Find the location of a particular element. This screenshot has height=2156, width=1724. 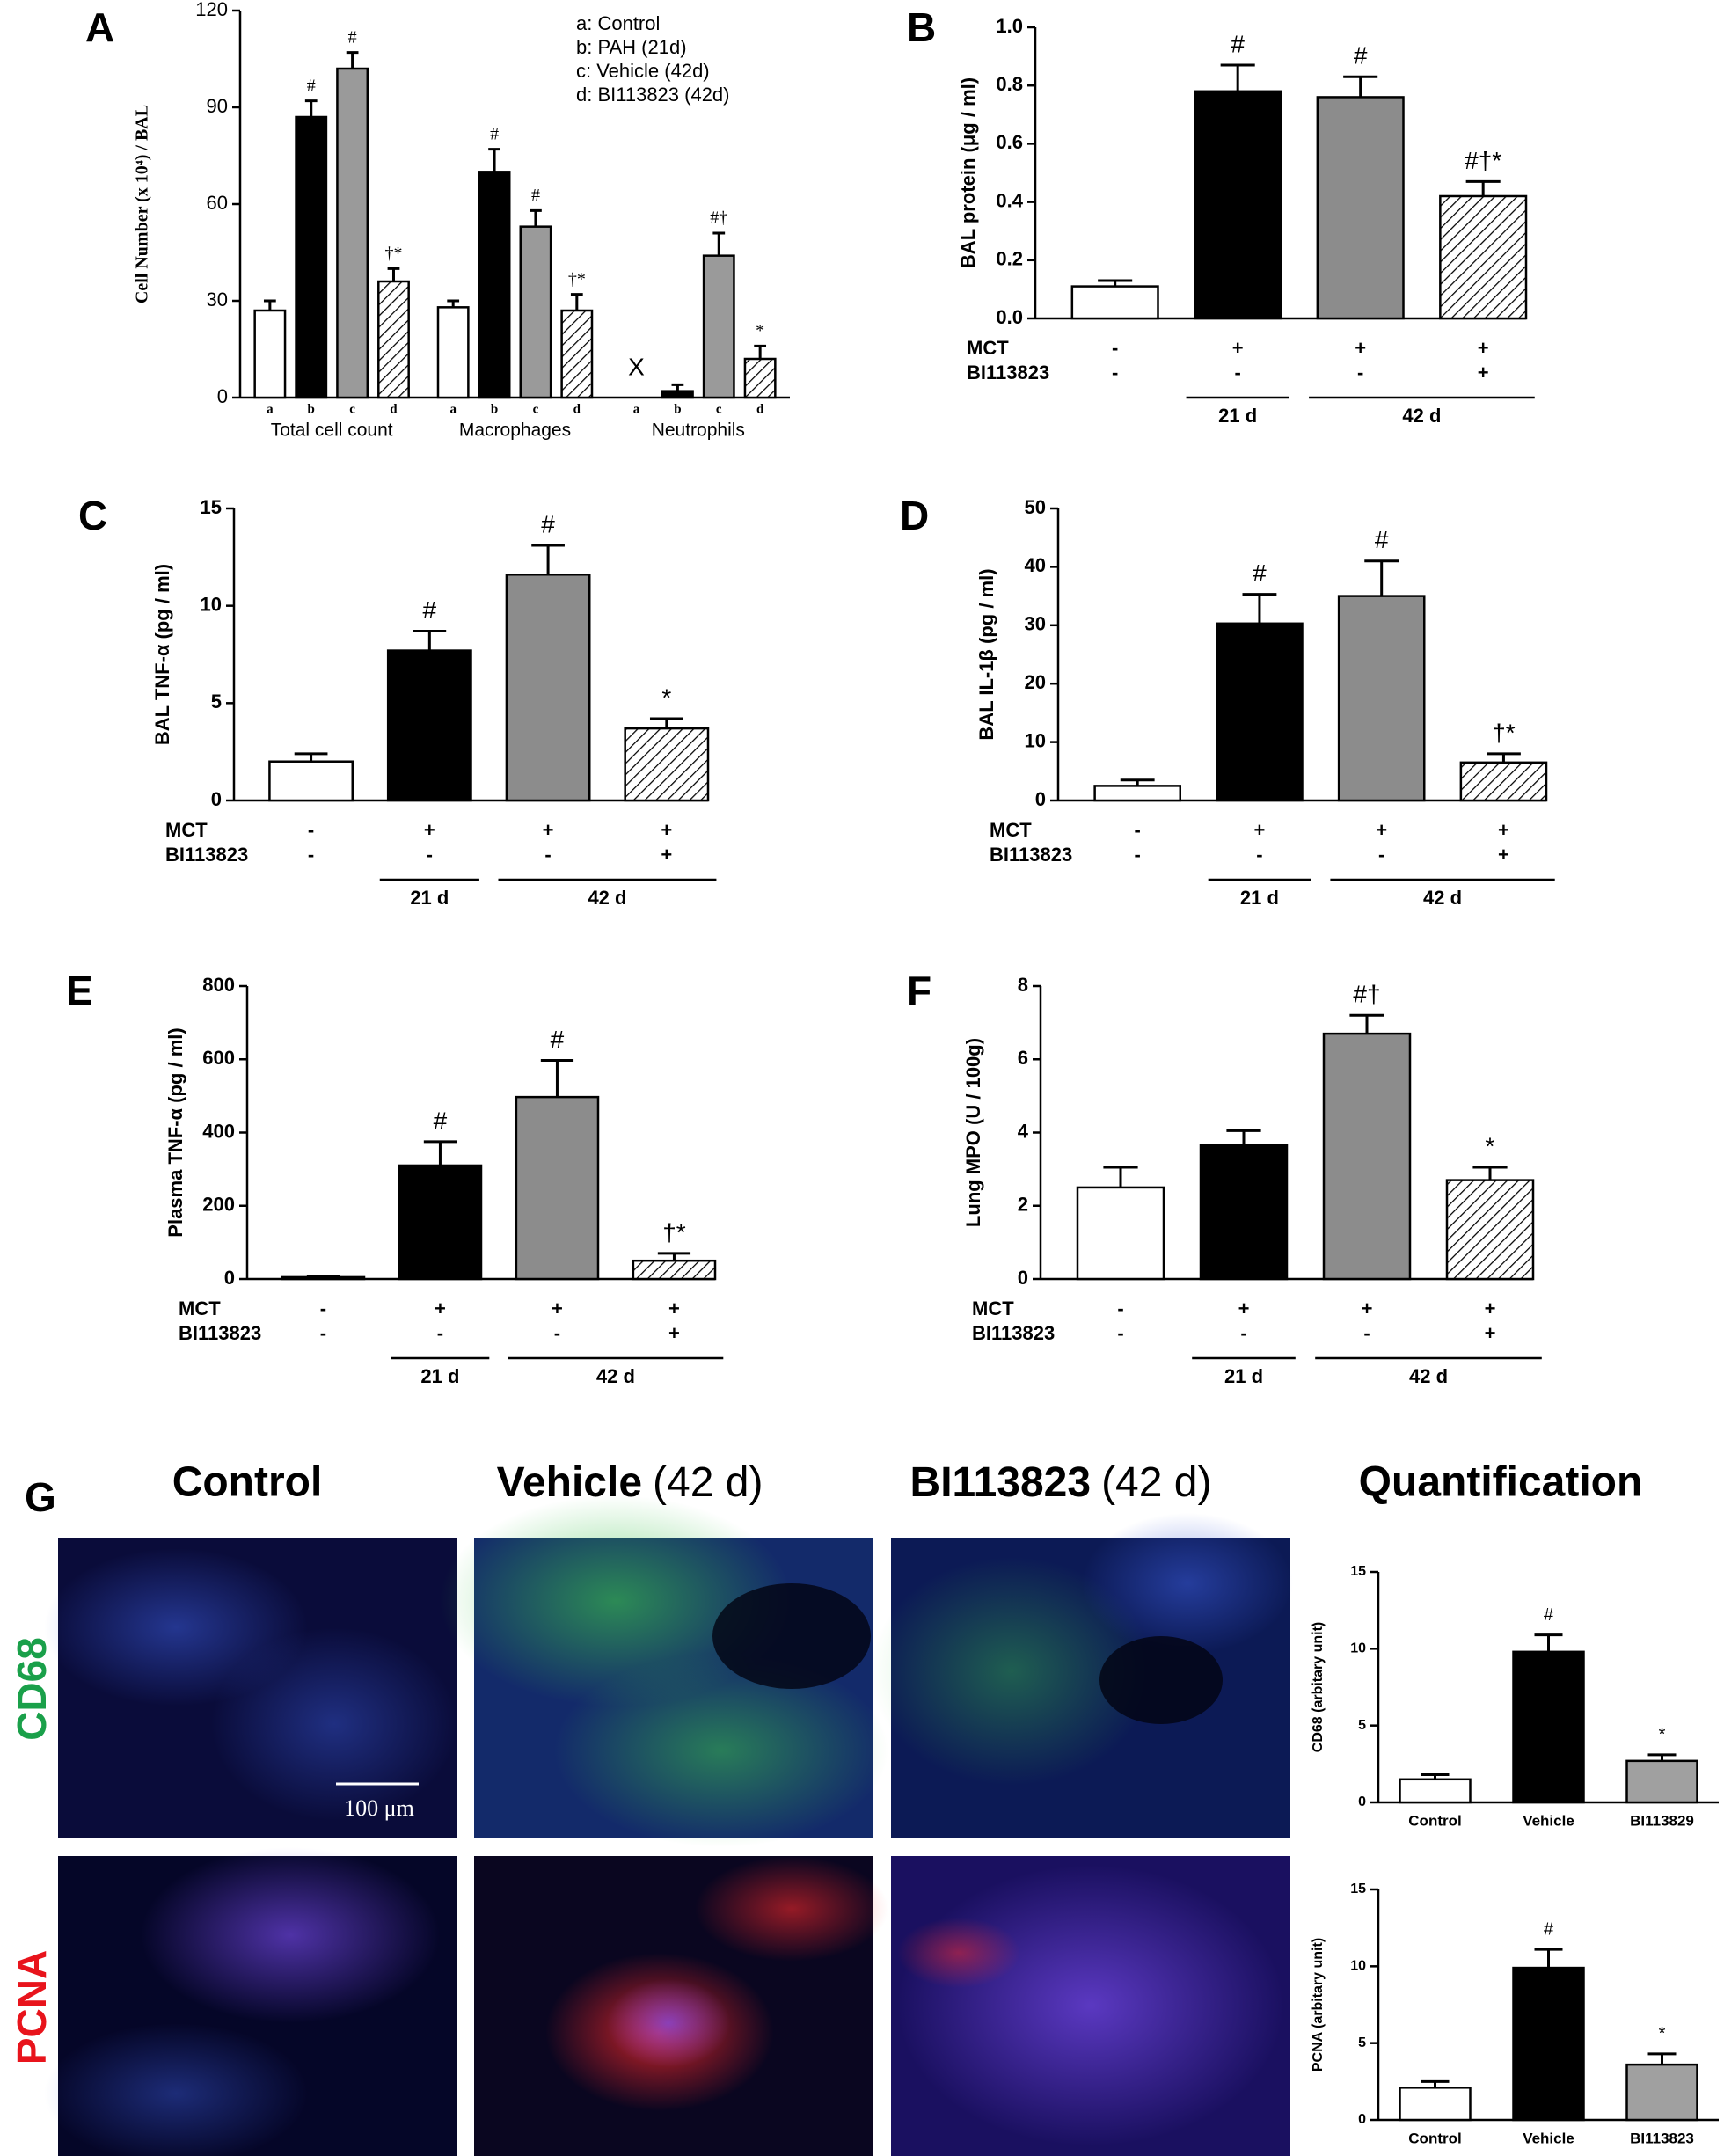

y-tick-label: 5 is located at coordinates (1362, 2042).